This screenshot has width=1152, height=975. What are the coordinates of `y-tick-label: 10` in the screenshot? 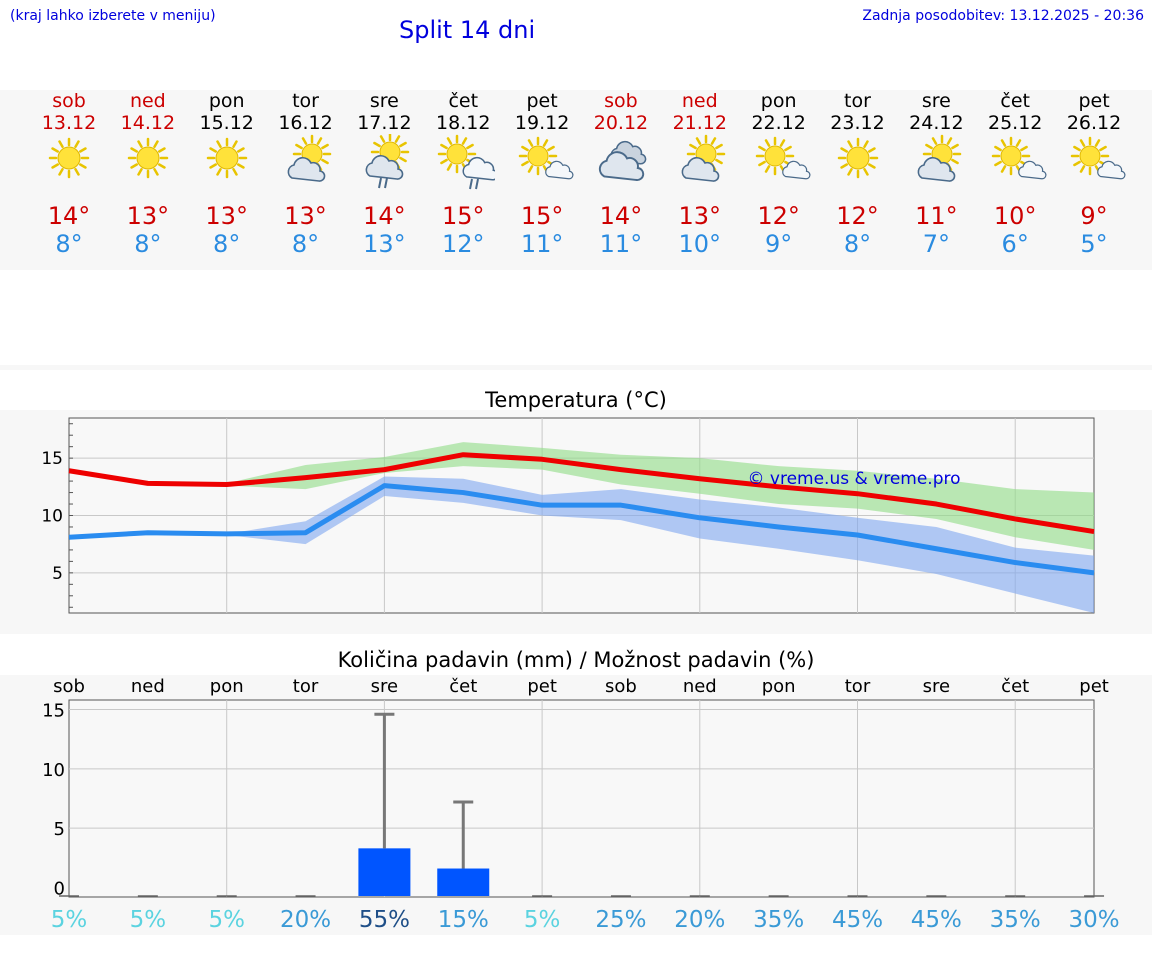 It's located at (53, 770).